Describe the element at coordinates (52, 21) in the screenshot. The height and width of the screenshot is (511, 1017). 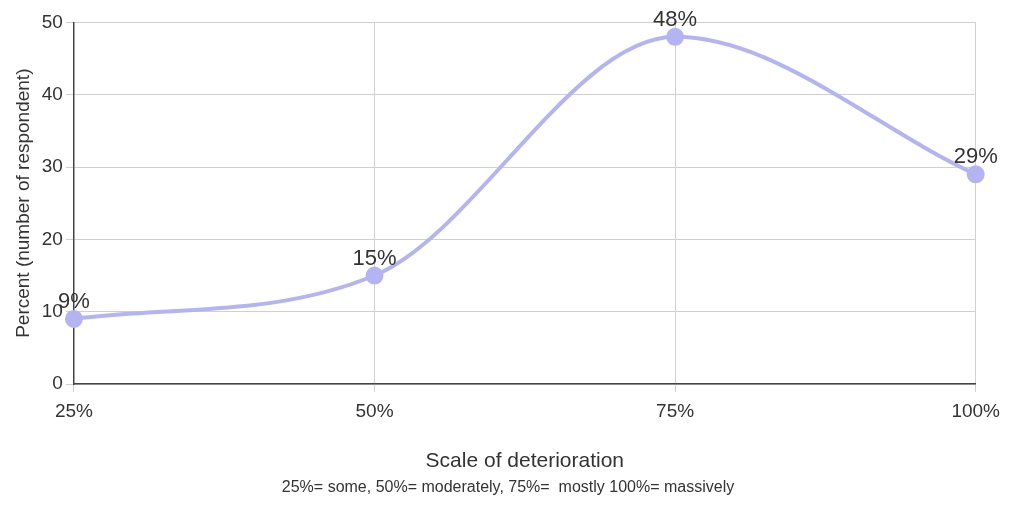
I see `y-tick-label: 50` at that location.